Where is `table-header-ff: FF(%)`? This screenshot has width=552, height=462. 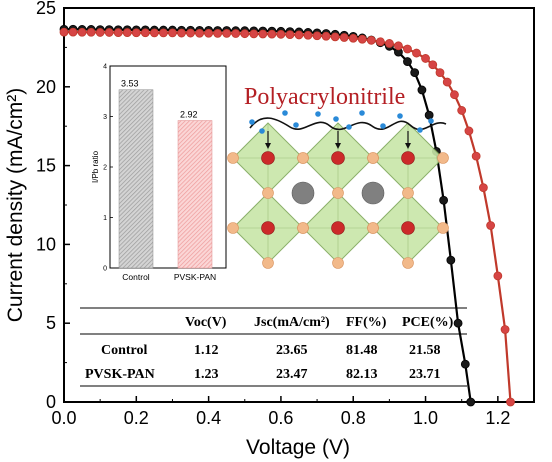
table-header-ff: FF(%) is located at coordinates (366, 322).